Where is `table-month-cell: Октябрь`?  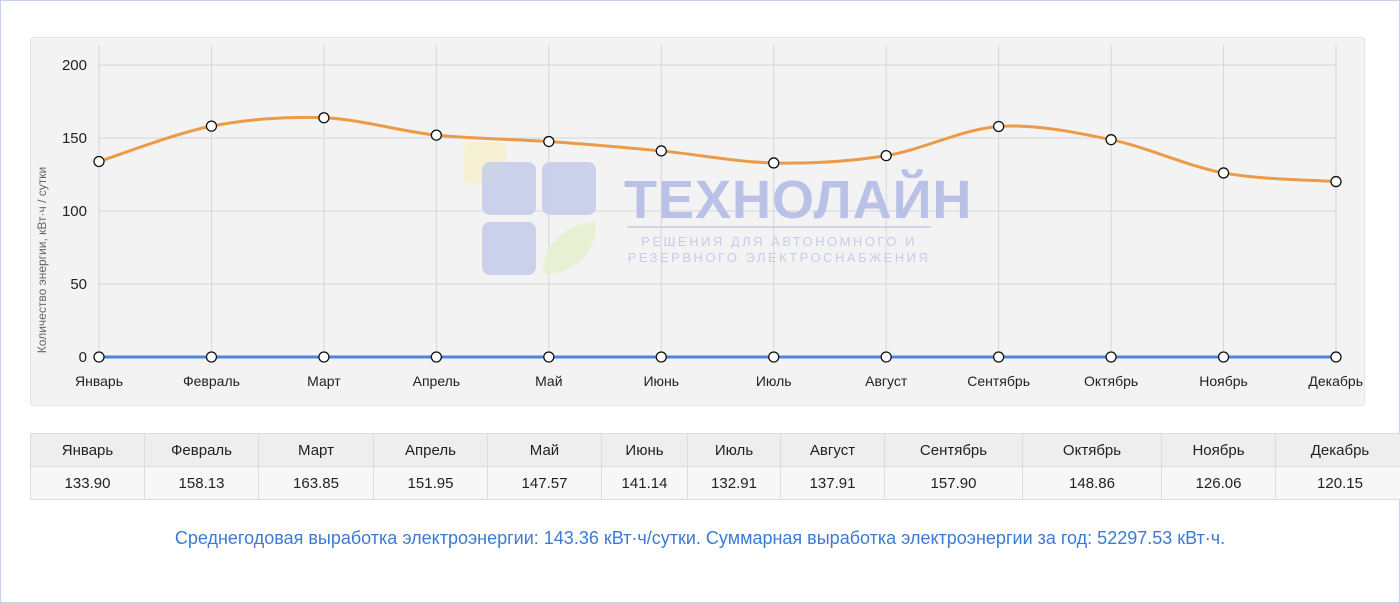 table-month-cell: Октябрь is located at coordinates (1092, 450).